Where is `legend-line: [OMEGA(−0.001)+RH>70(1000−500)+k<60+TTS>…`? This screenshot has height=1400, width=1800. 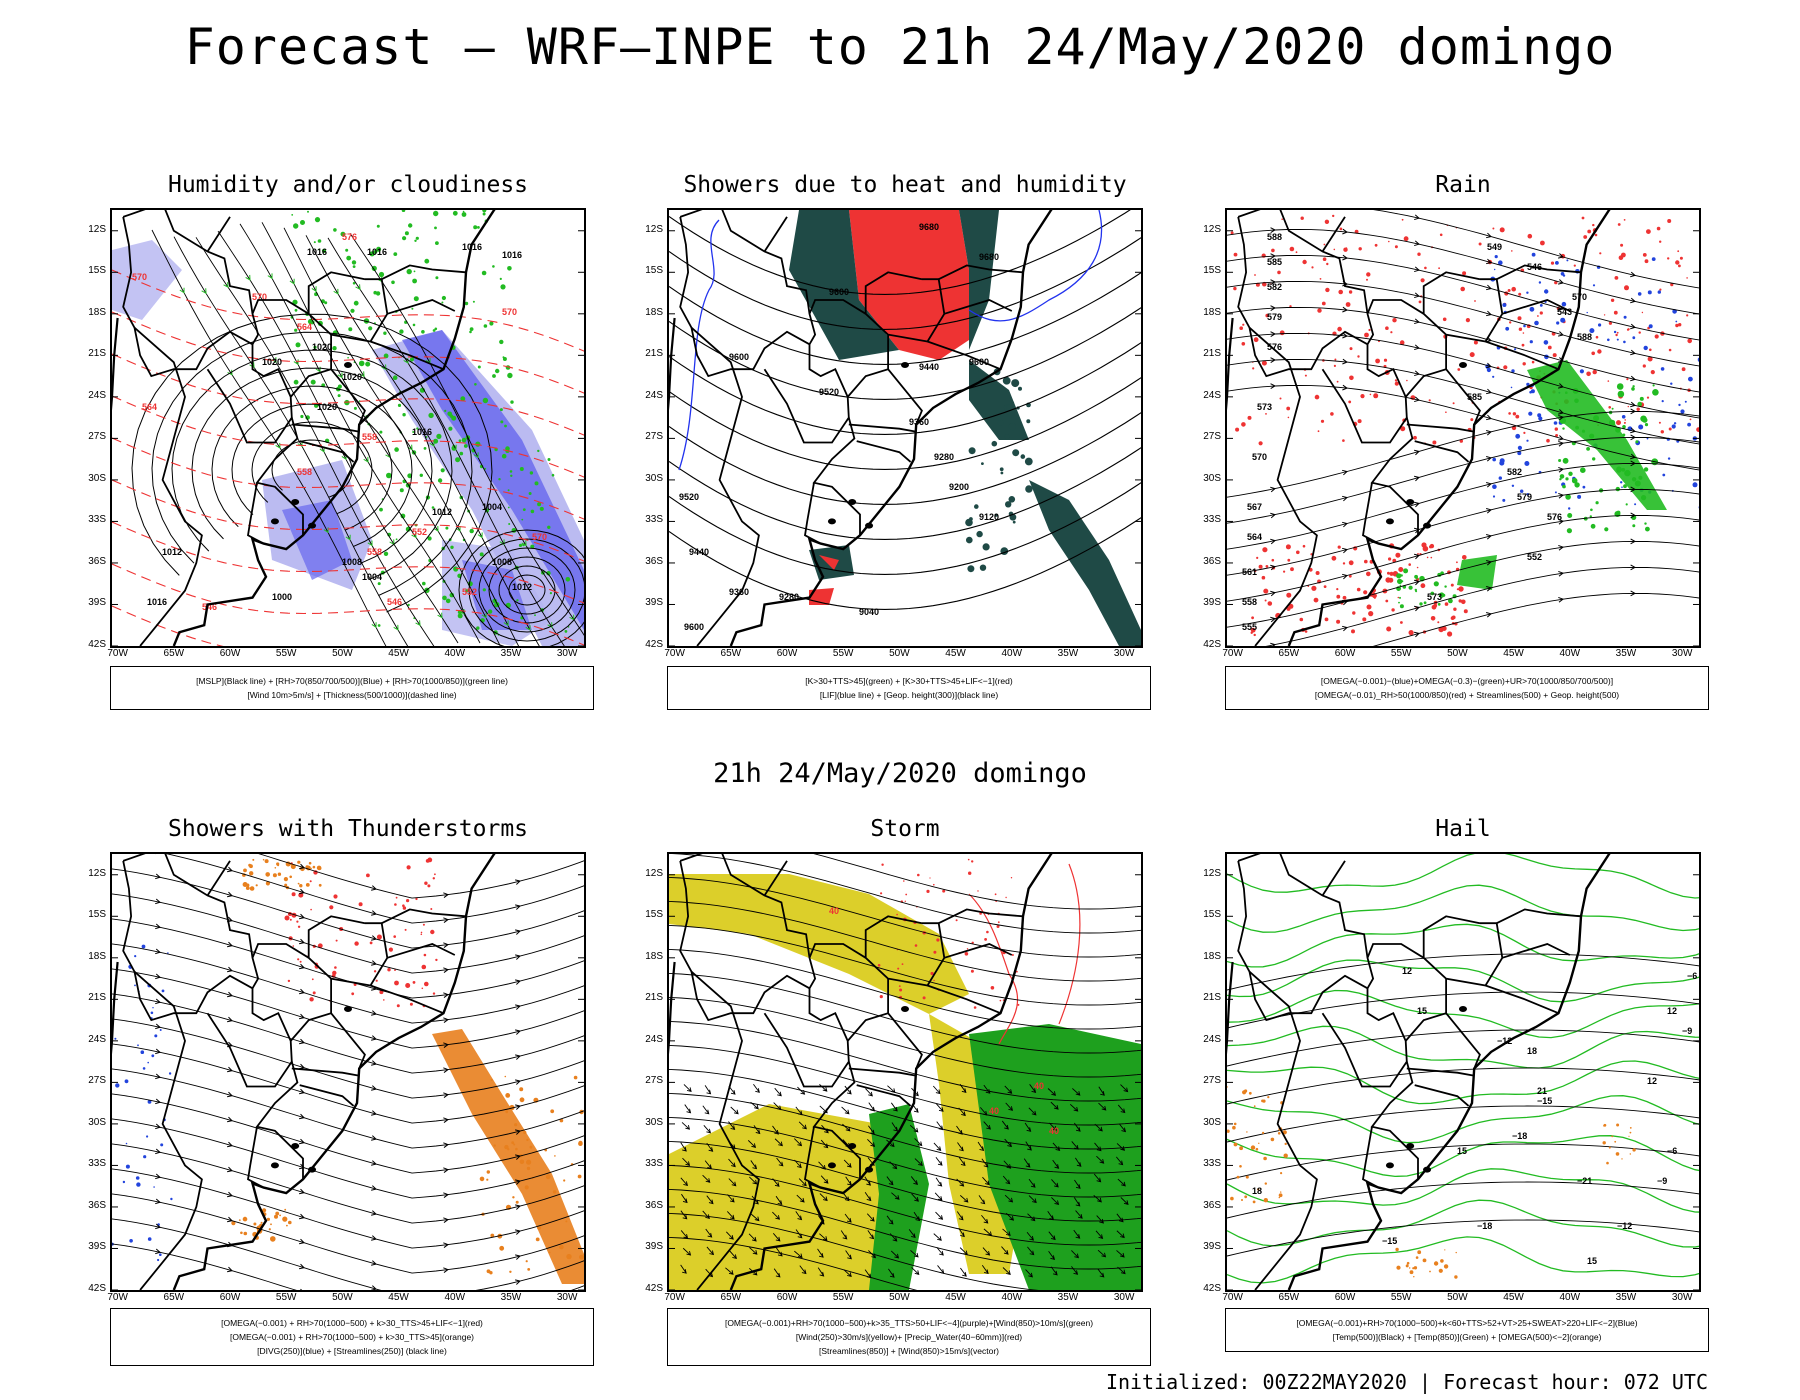 legend-line: [OMEGA(−0.001)+RH>70(1000−500)+k<60+TTS>… is located at coordinates (1467, 1323).